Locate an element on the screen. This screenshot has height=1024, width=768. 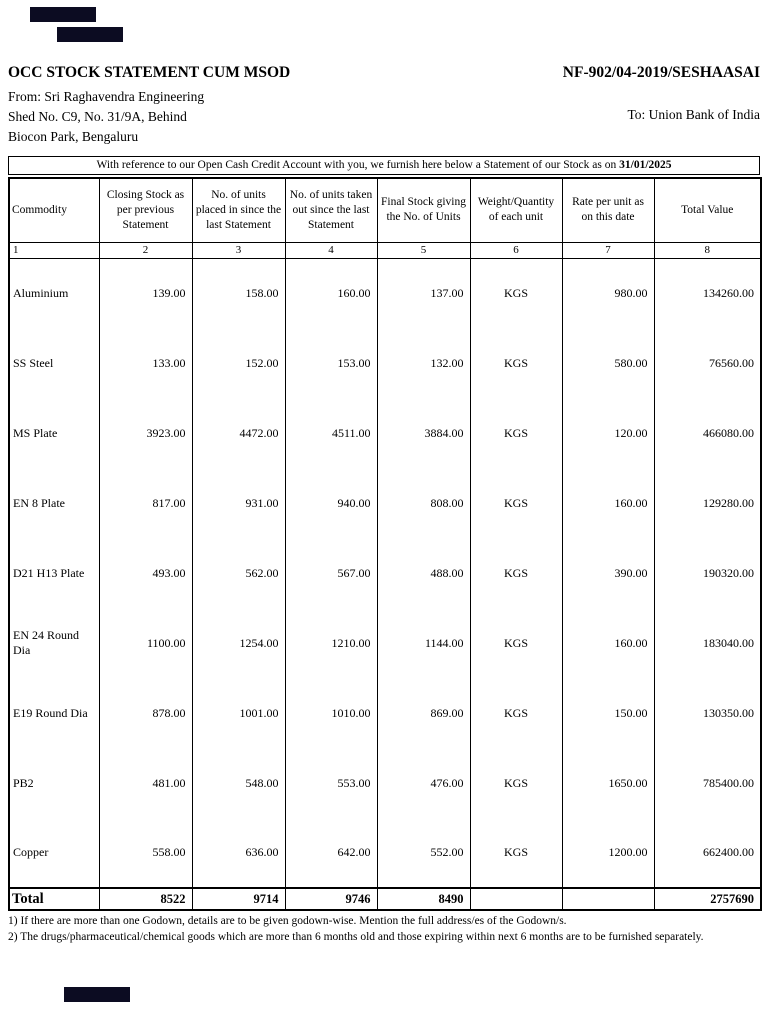
closing-stock-cell: 133.00 is located at coordinates (145, 363).